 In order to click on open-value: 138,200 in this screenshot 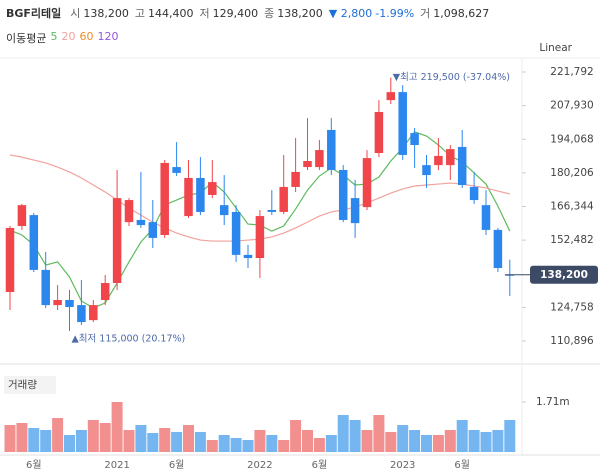, I will do `click(106, 13)`.